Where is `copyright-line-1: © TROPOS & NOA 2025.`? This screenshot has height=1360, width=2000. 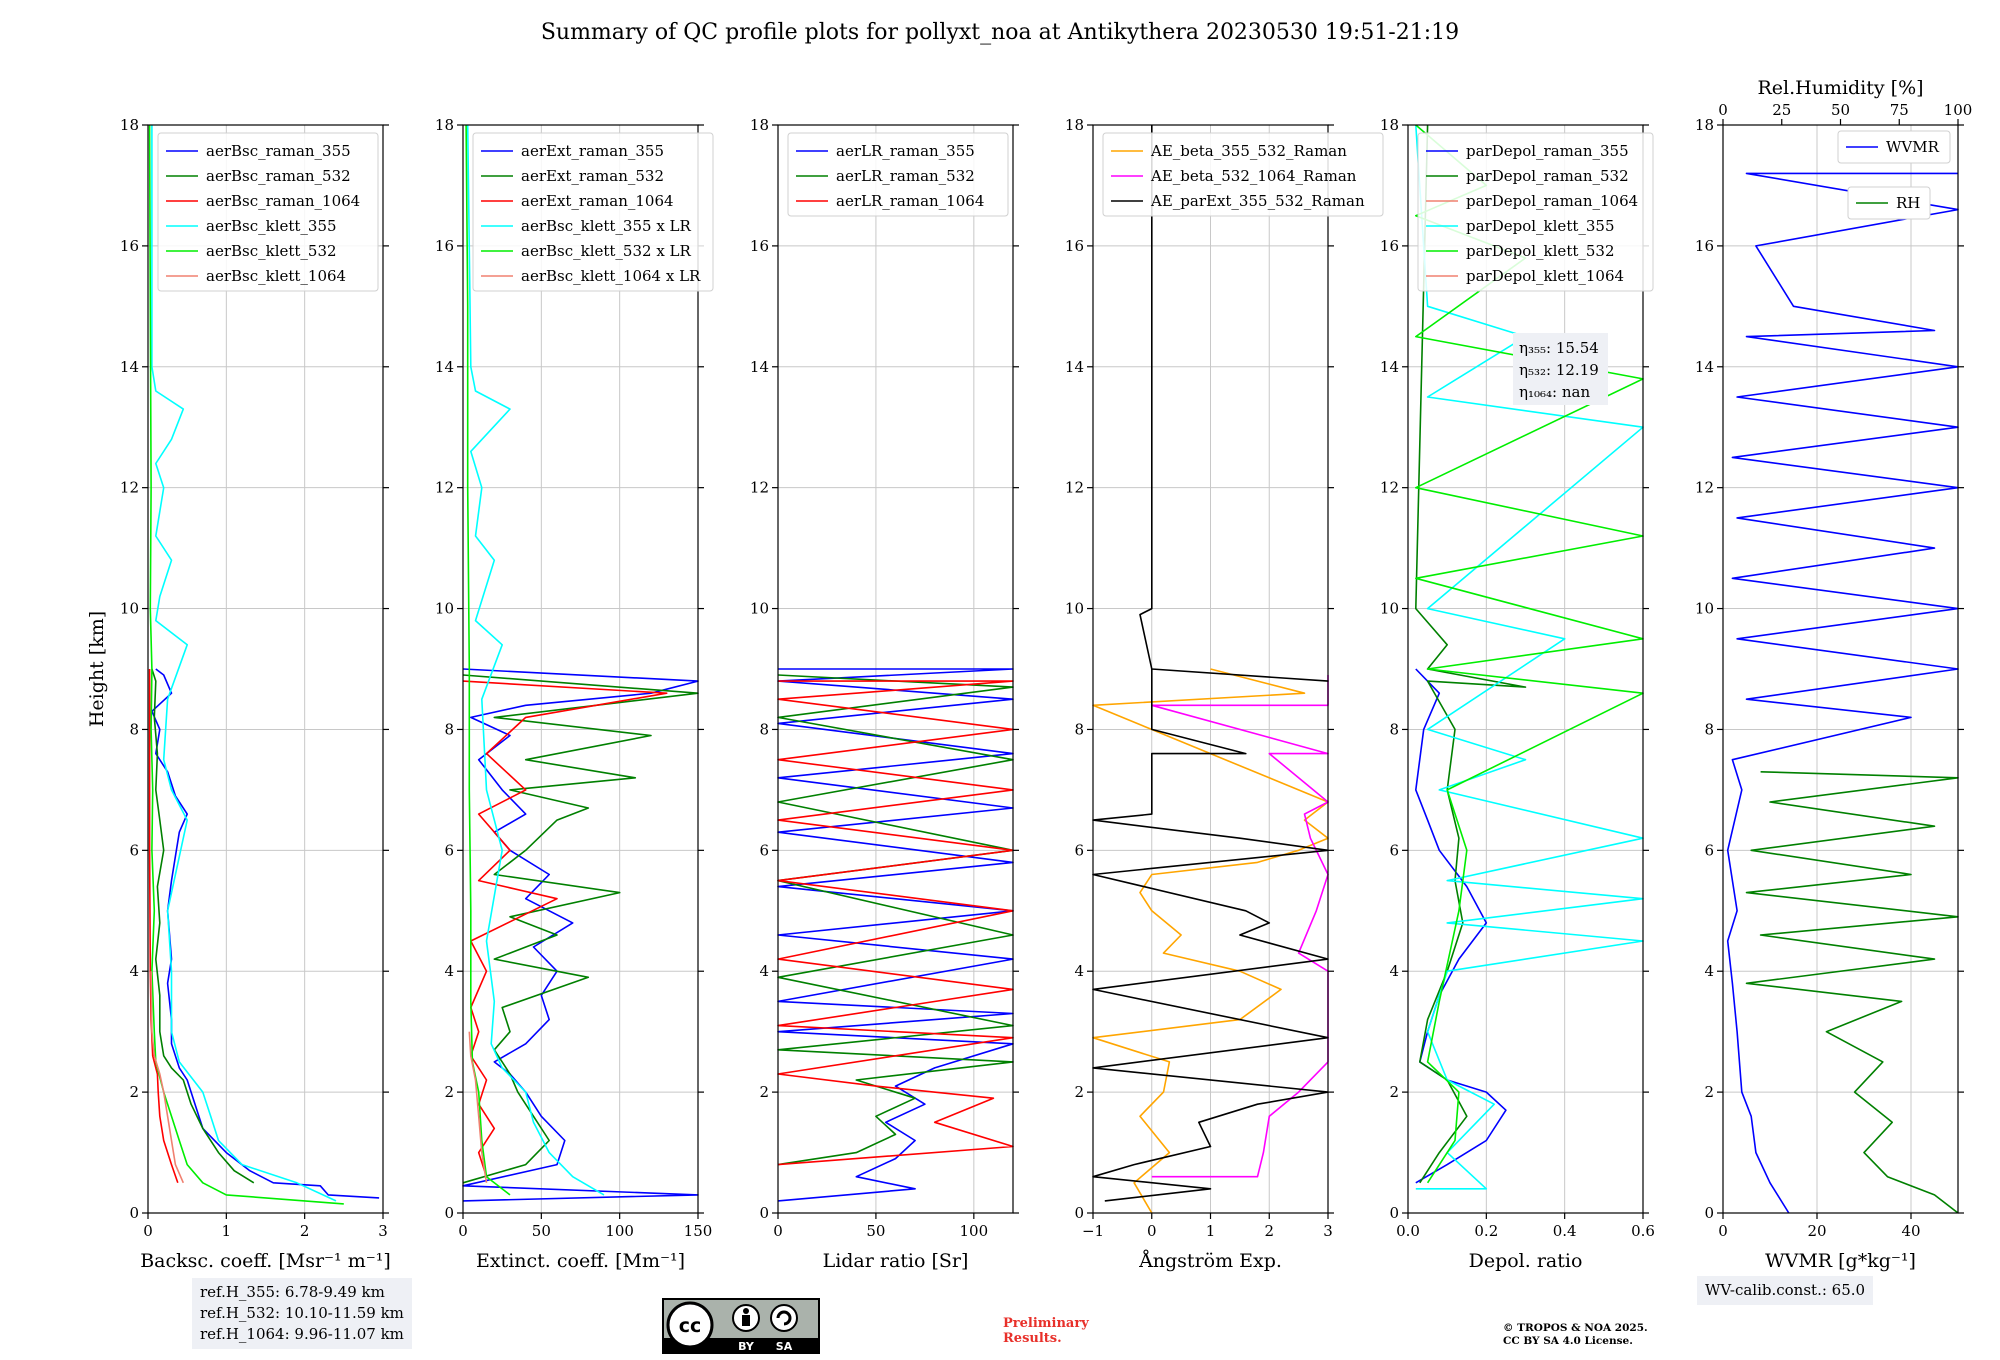 copyright-line-1: © TROPOS & NOA 2025. is located at coordinates (1575, 1328).